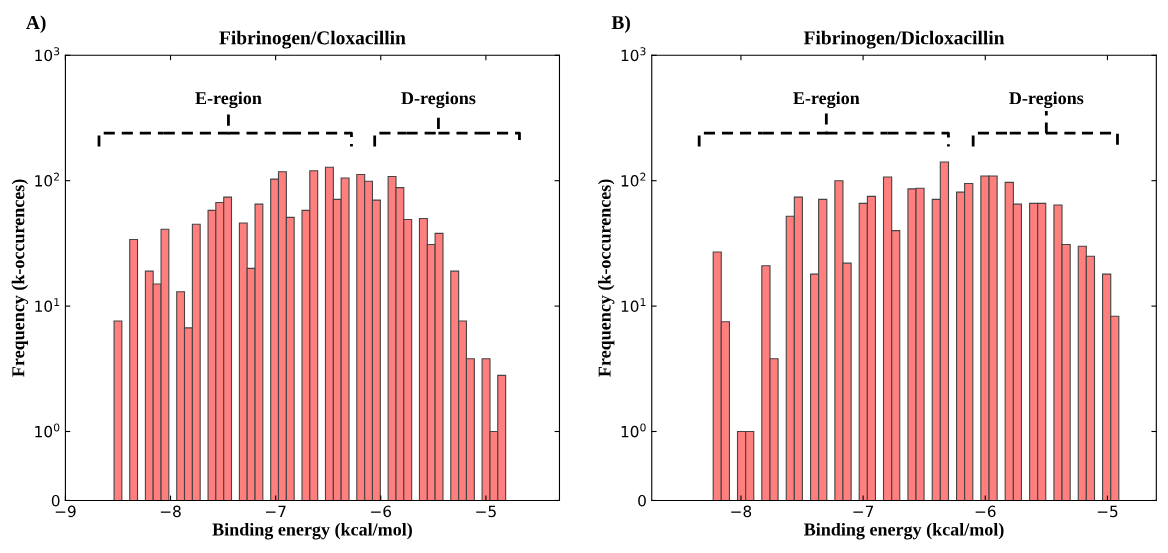 Image resolution: width=1168 pixels, height=553 pixels. Describe the element at coordinates (65, 511) in the screenshot. I see `x-tick-label: −9` at that location.